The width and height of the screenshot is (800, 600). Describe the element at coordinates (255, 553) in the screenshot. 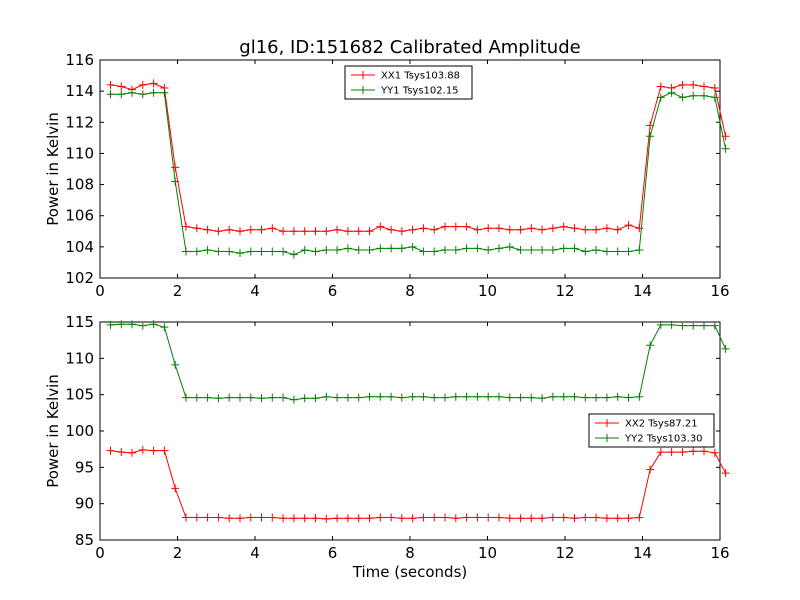

I see `bottom-x-tick-label: 4` at that location.